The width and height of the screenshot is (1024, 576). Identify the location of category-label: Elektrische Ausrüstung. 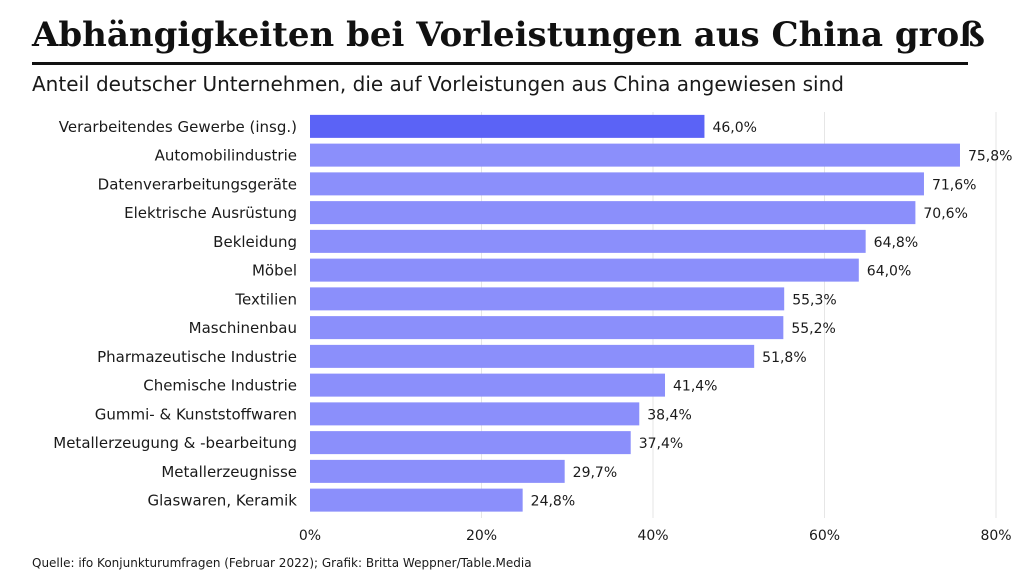
(210, 213).